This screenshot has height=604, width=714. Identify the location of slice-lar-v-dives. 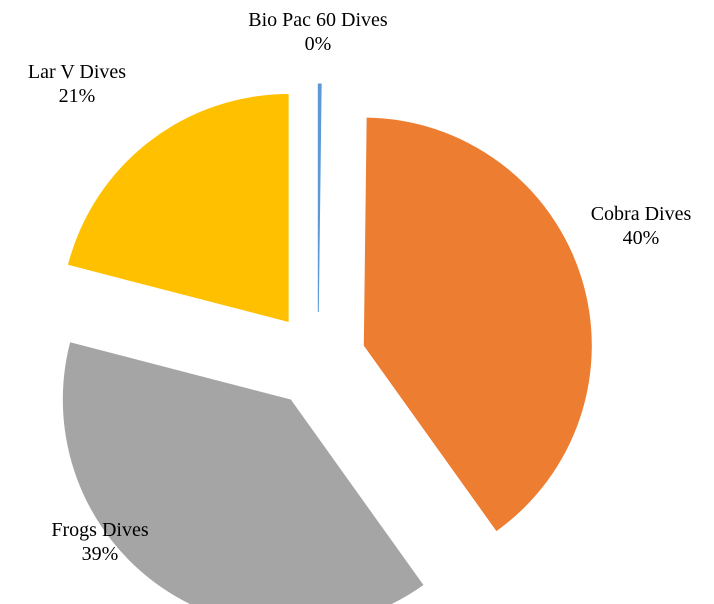
(178, 208).